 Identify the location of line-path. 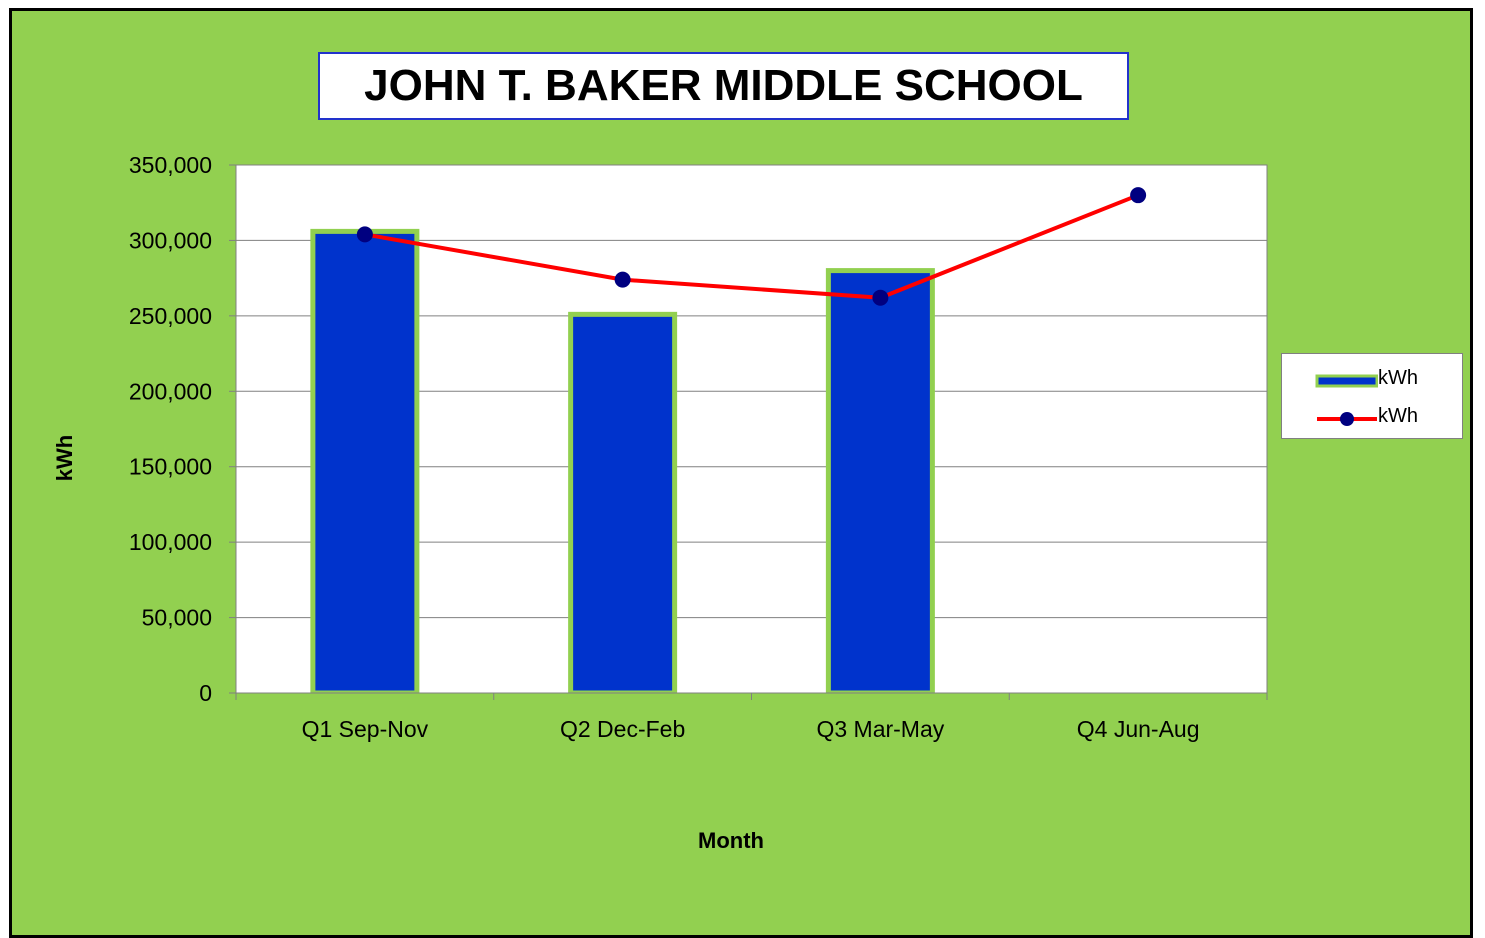
(751, 246).